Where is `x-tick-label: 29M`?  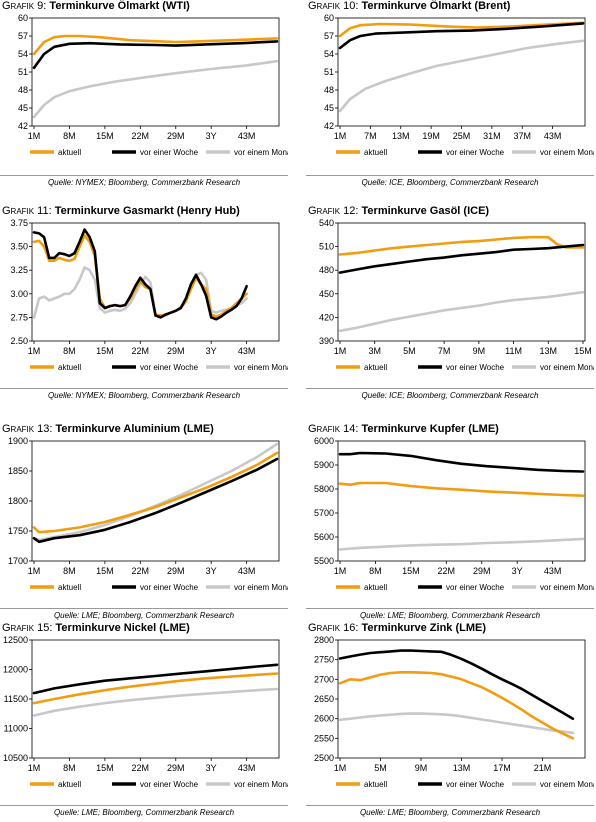 x-tick-label: 29M is located at coordinates (176, 136).